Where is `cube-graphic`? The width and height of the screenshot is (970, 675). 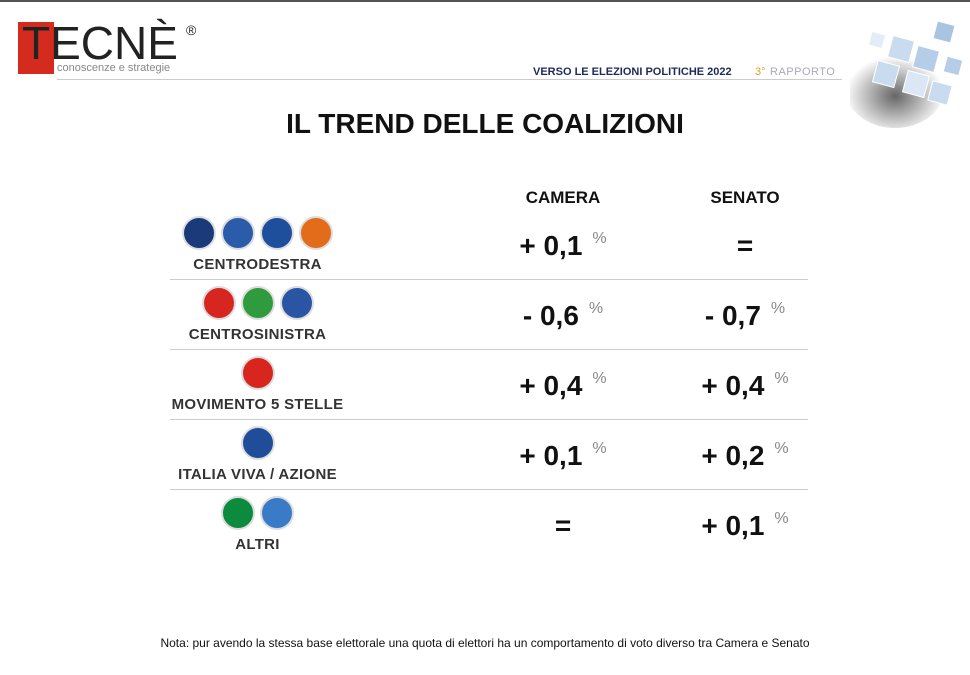 cube-graphic is located at coordinates (907, 74).